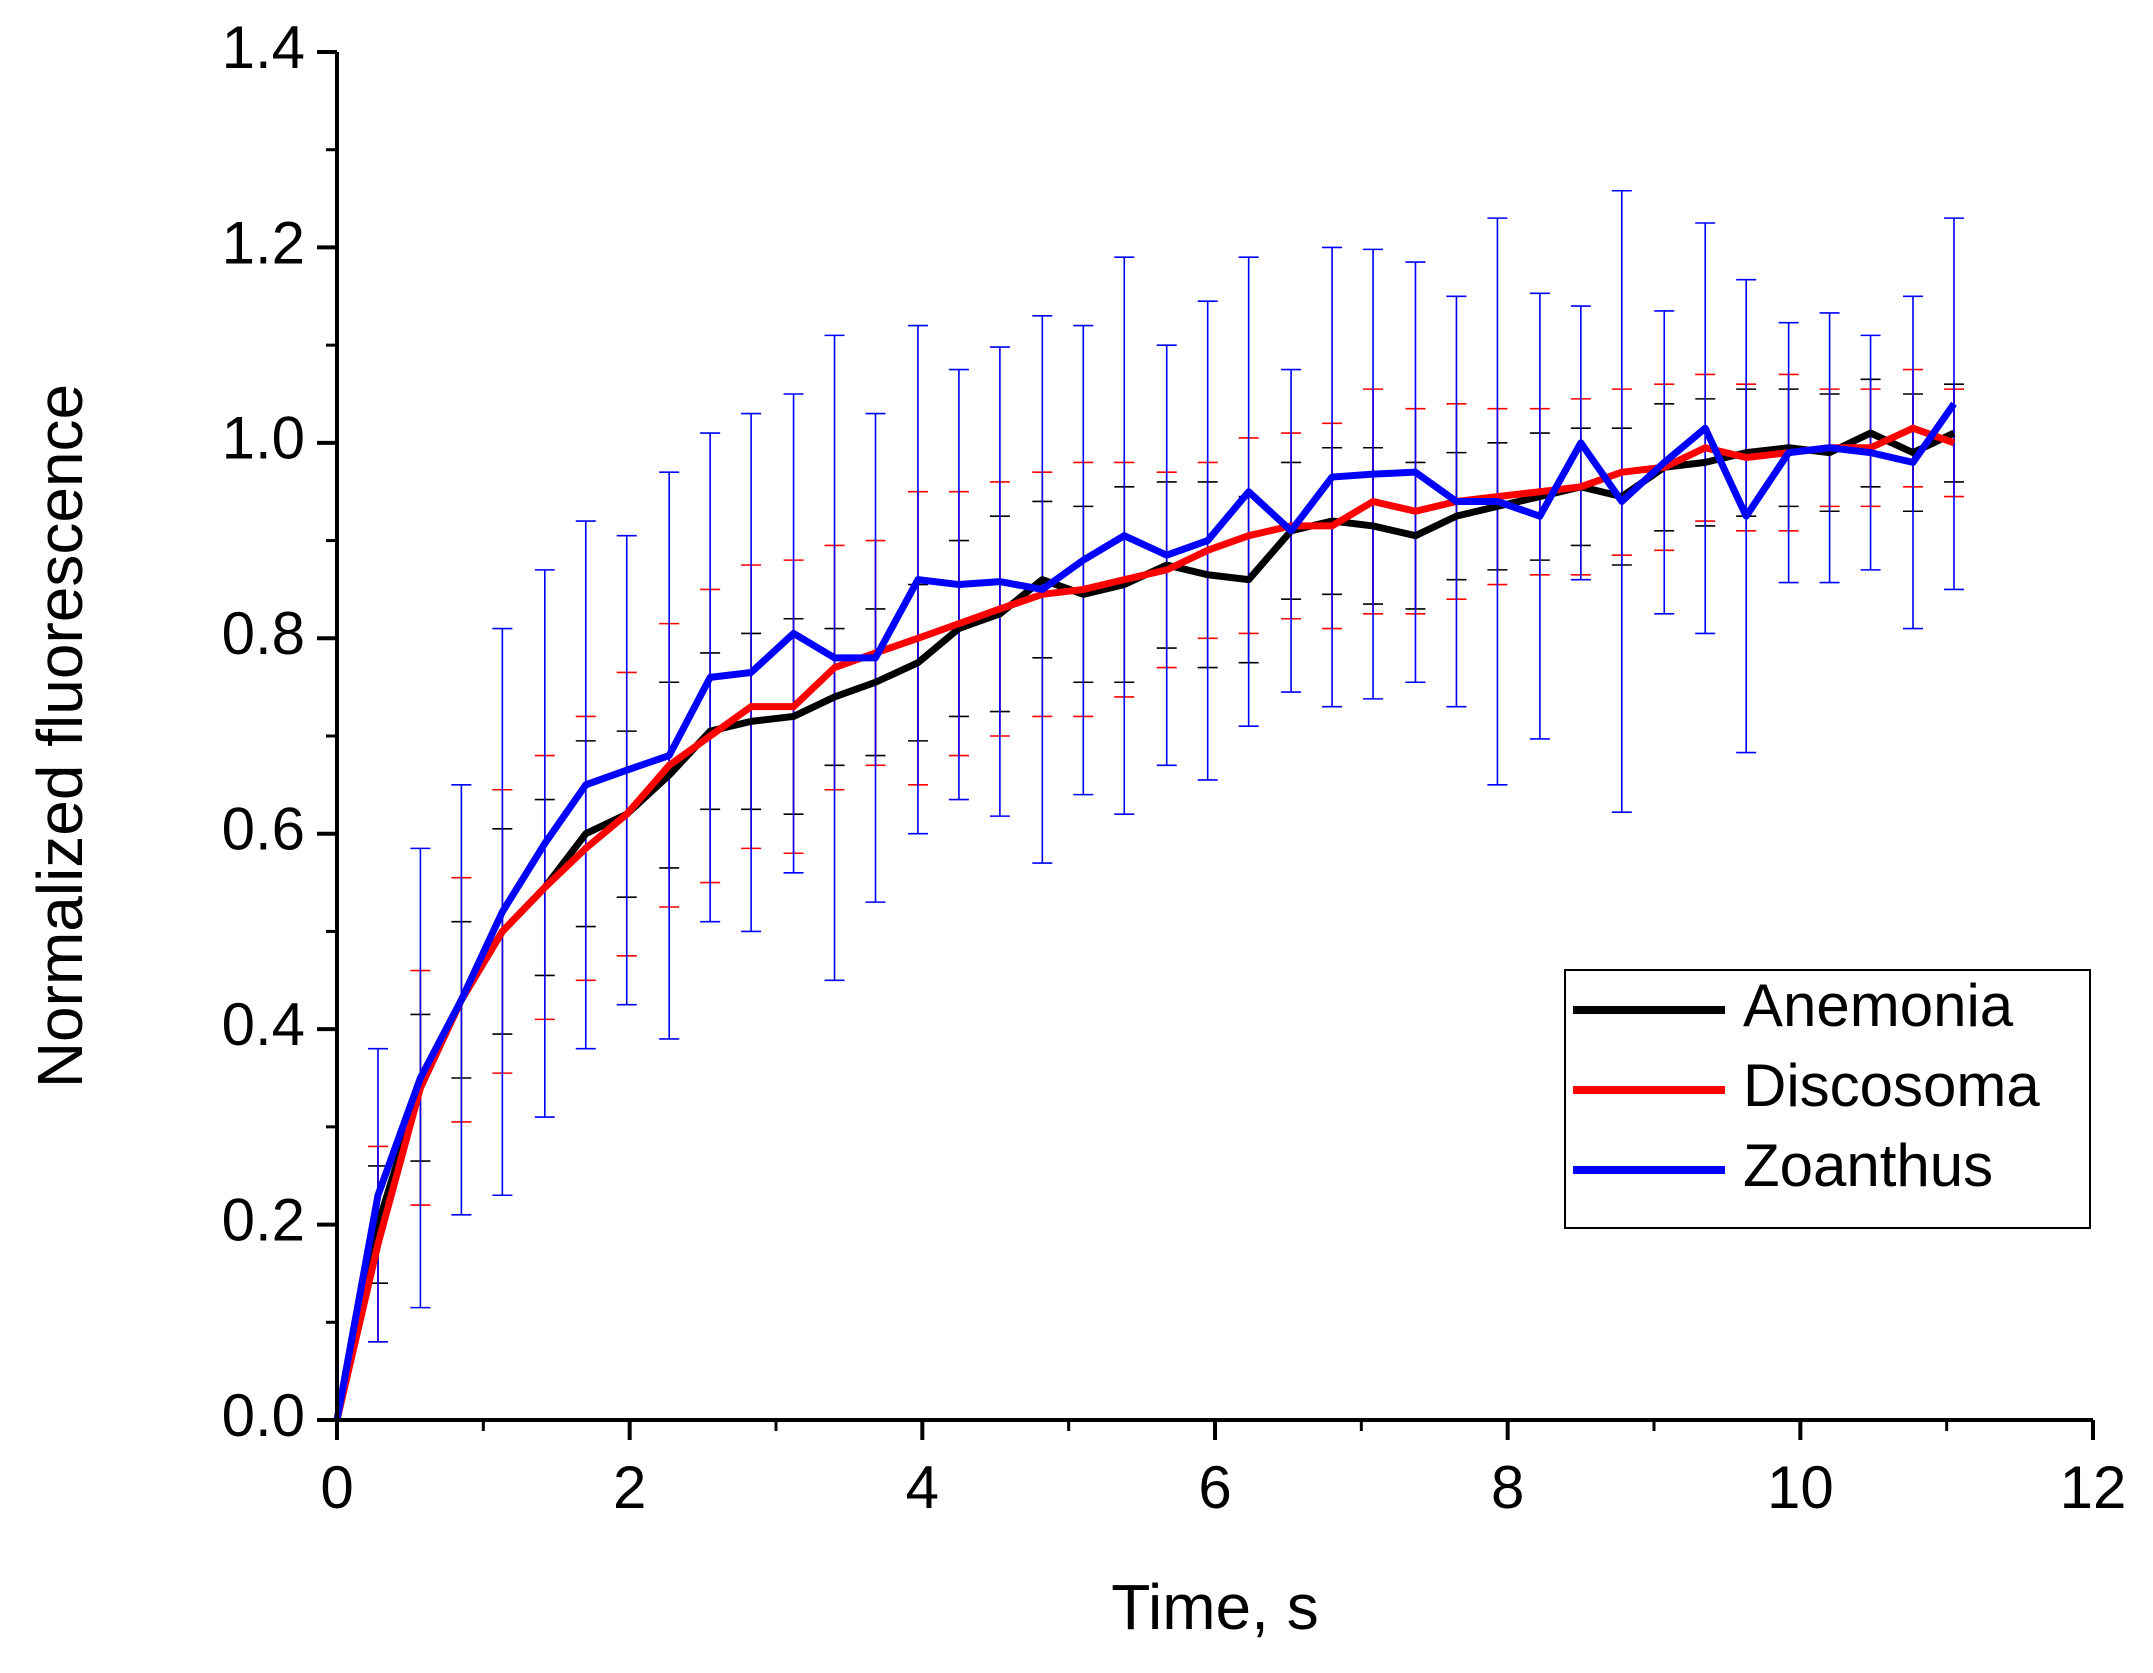 The width and height of the screenshot is (2153, 1673). Describe the element at coordinates (263, 47) in the screenshot. I see `y-tick-label: 1.4` at that location.